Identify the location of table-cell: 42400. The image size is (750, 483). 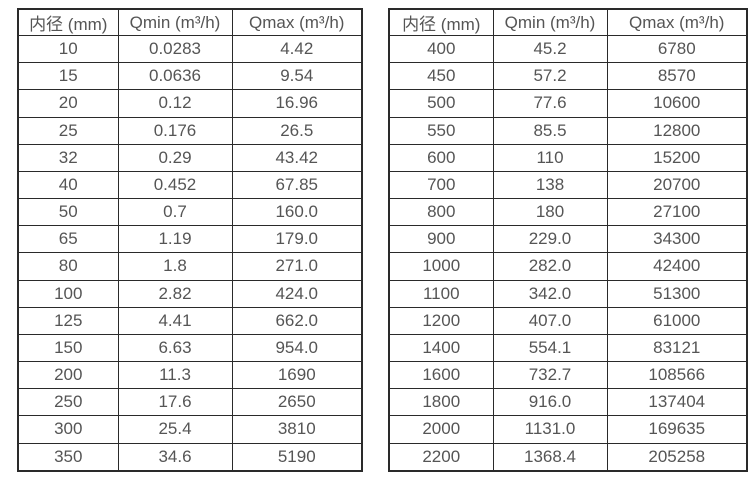
(677, 266).